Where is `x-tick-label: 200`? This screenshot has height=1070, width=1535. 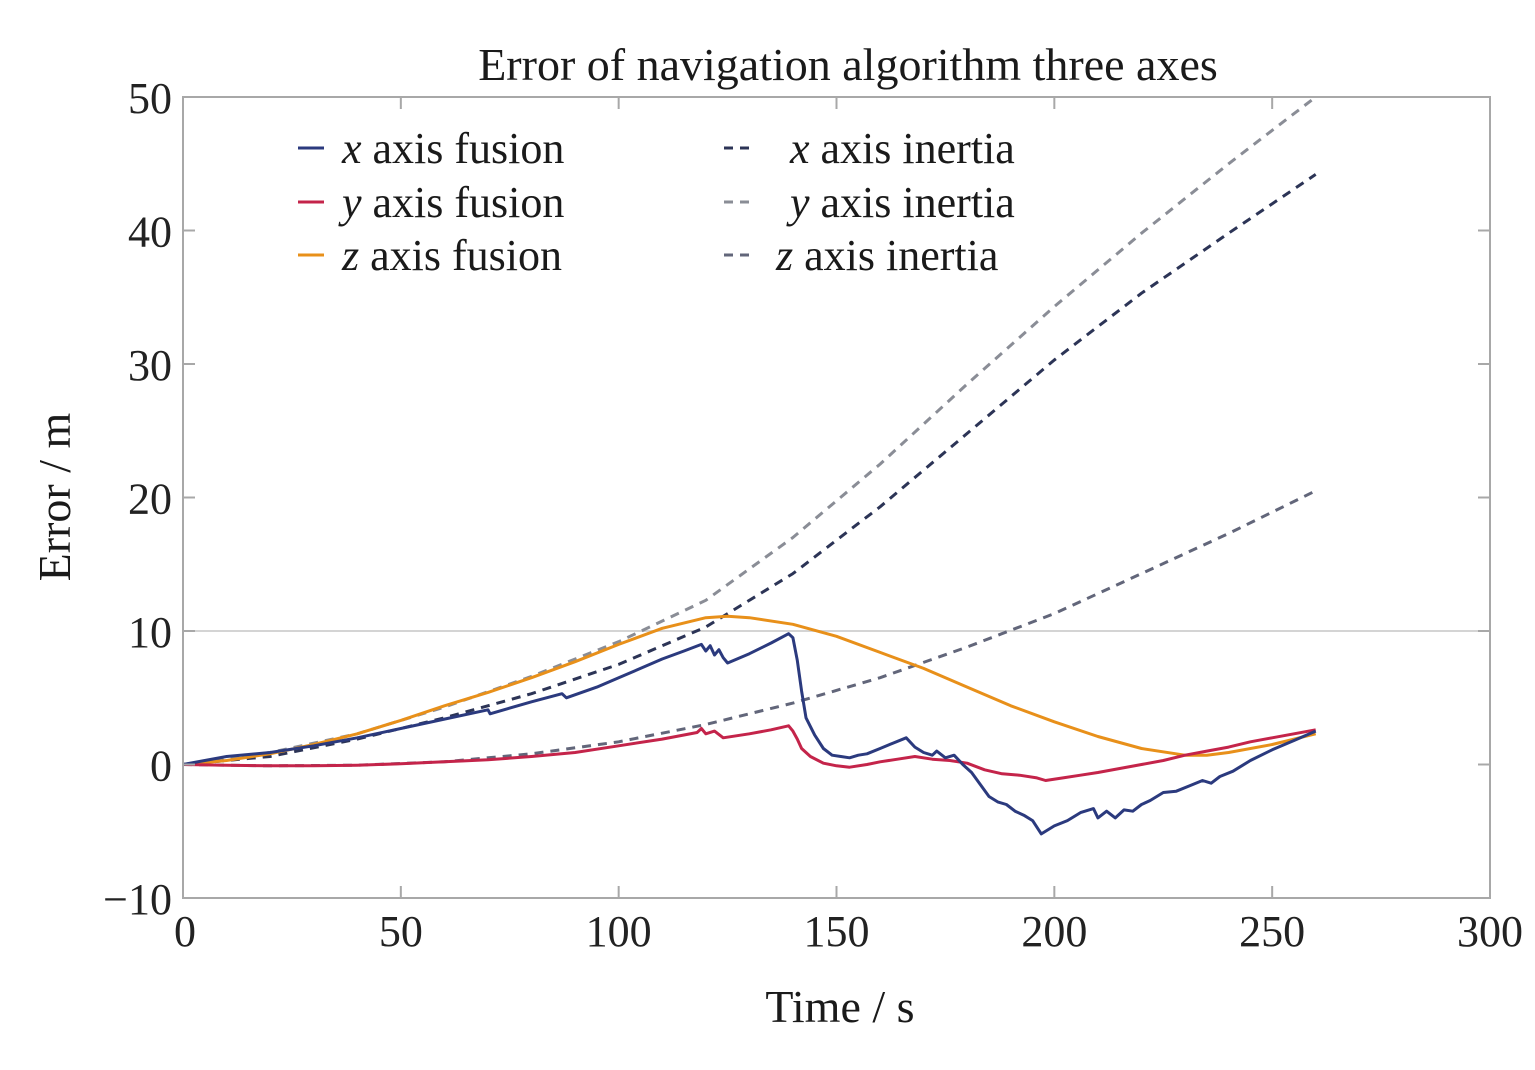 x-tick-label: 200 is located at coordinates (1054, 931).